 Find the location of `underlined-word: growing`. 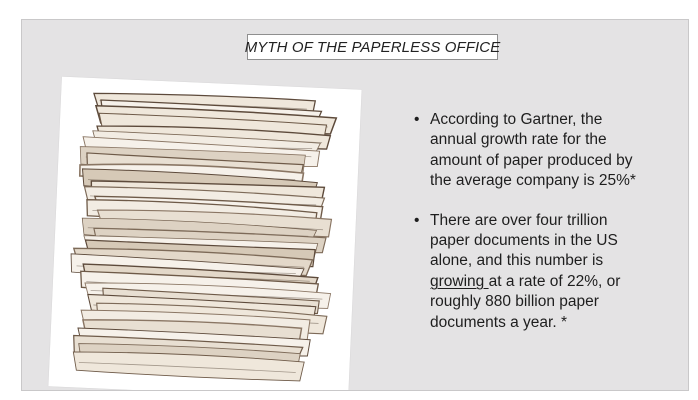

underlined-word: growing is located at coordinates (459, 281).